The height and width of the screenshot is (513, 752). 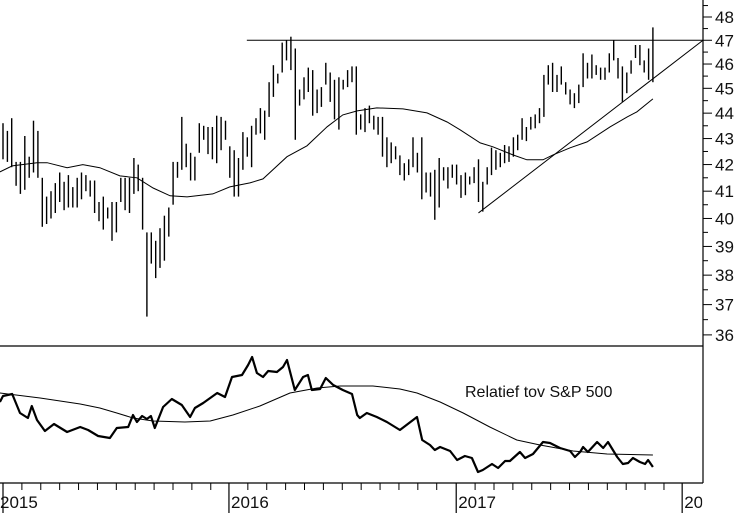 What do you see at coordinates (724, 246) in the screenshot?
I see `y-tick-label: 39` at bounding box center [724, 246].